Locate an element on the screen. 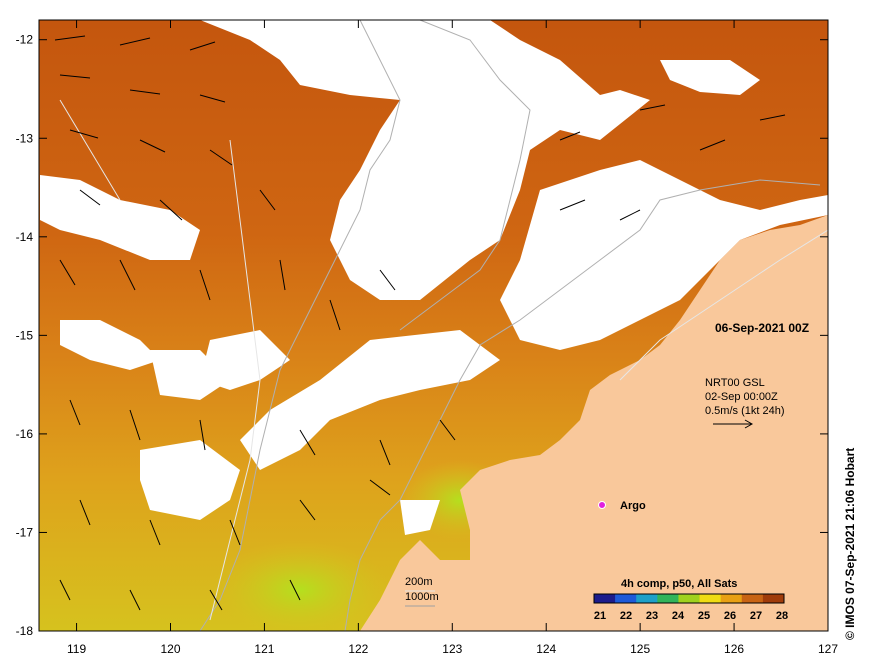 The height and width of the screenshot is (666, 871). argo-float-marker is located at coordinates (602, 505).